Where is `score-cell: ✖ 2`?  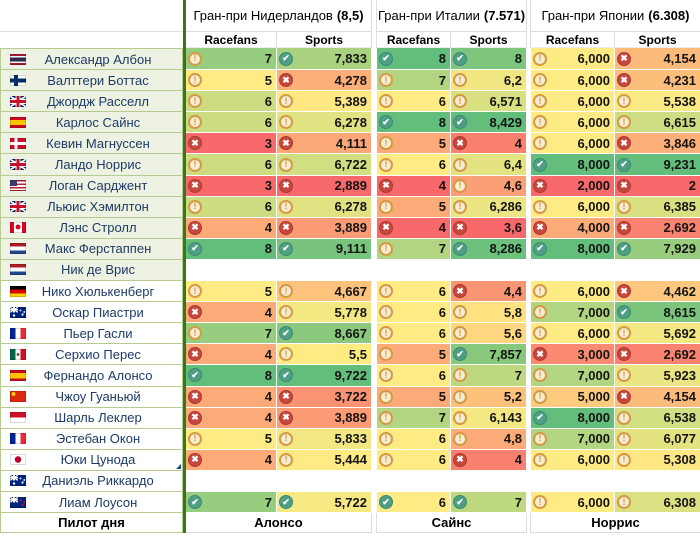 score-cell: ✖ 2 is located at coordinates (657, 186).